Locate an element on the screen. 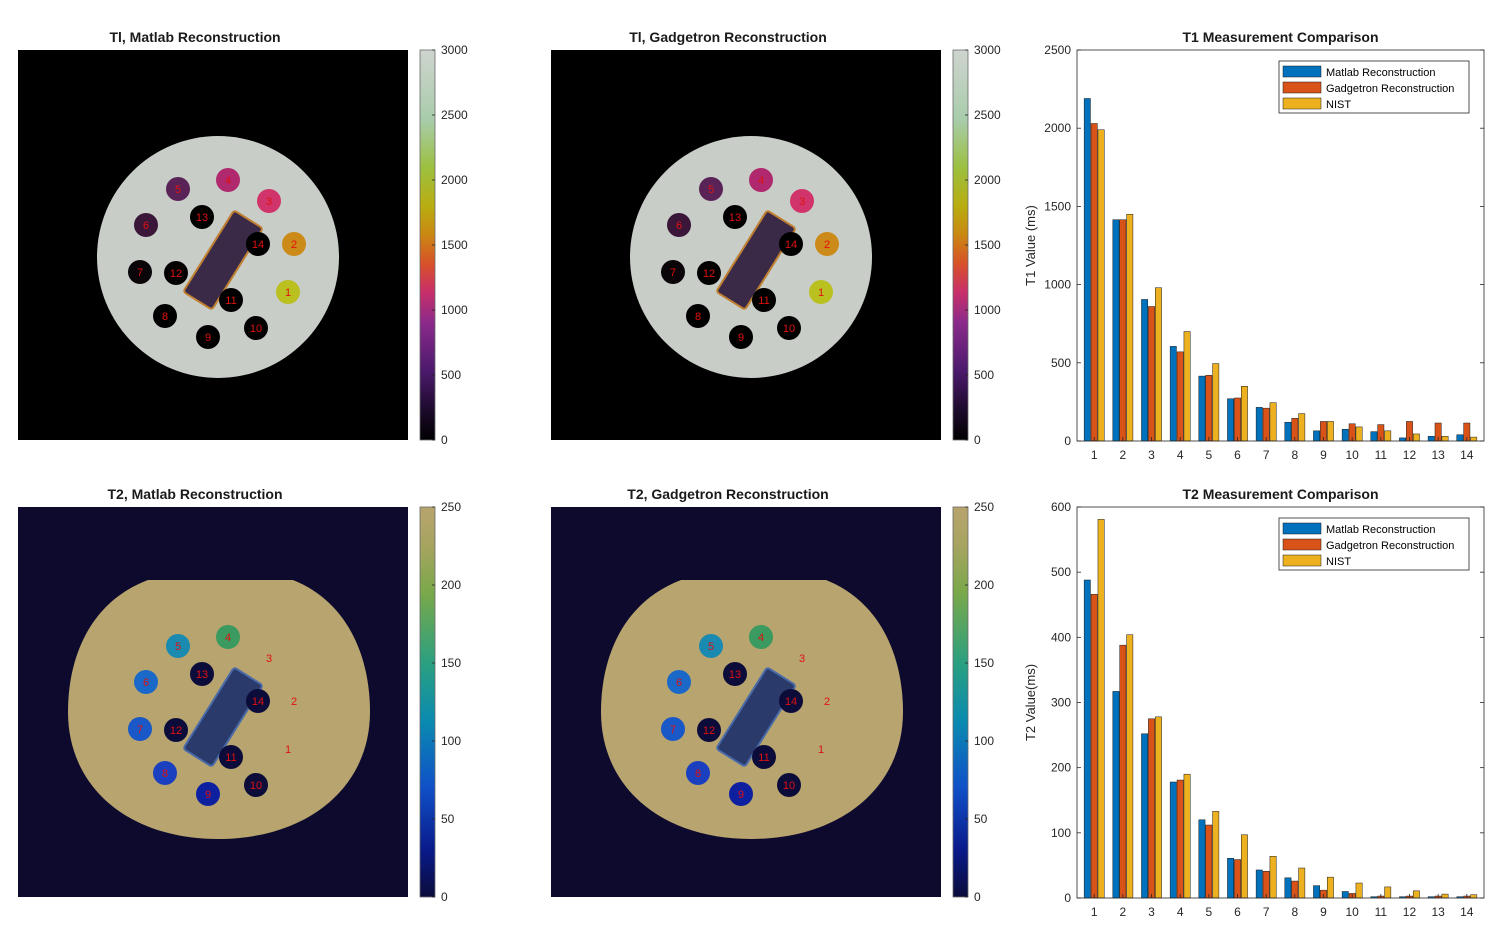 Image resolution: width=1500 pixels, height=925 pixels. vial-label: 4 is located at coordinates (228, 181).